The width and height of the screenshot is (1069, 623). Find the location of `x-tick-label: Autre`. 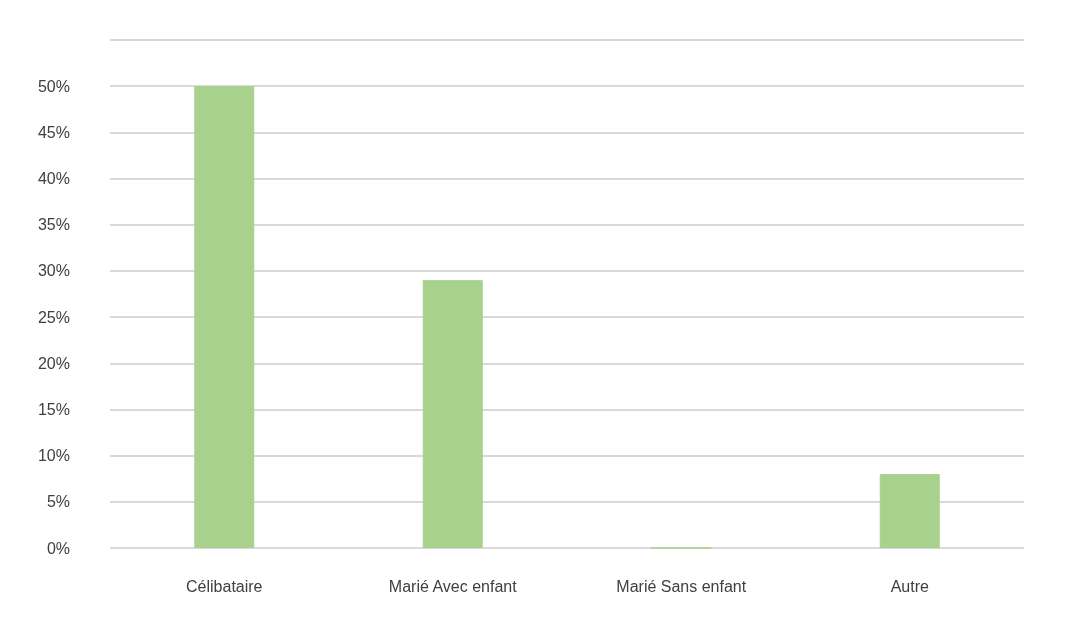

x-tick-label: Autre is located at coordinates (909, 586).